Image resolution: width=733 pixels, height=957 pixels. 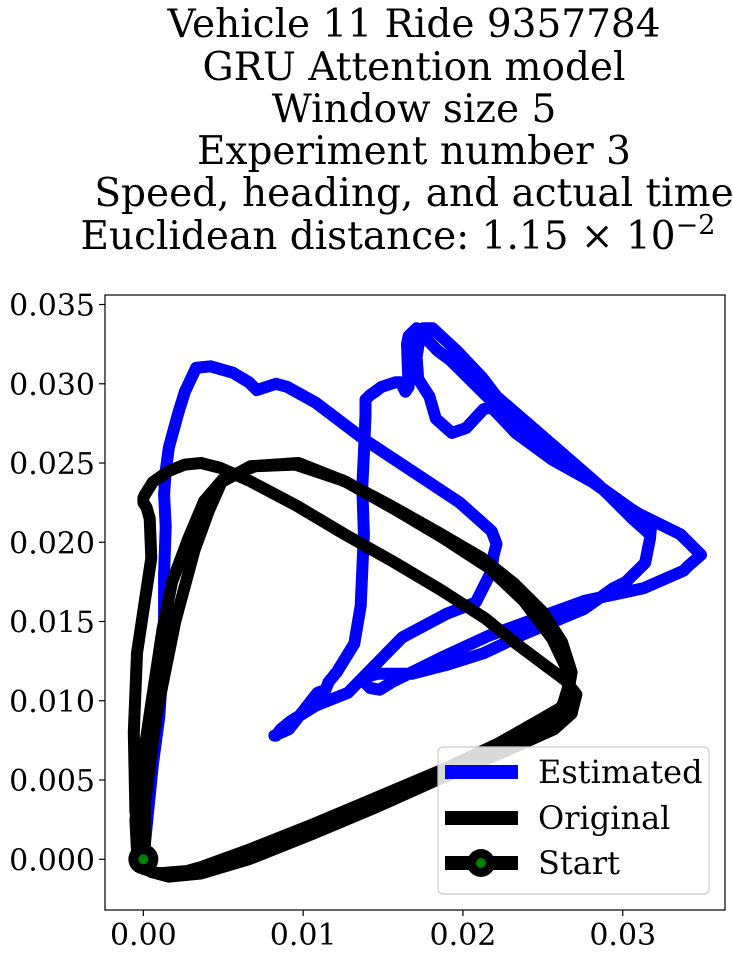 What do you see at coordinates (52, 464) in the screenshot?
I see `y-tick-label: 0.025` at bounding box center [52, 464].